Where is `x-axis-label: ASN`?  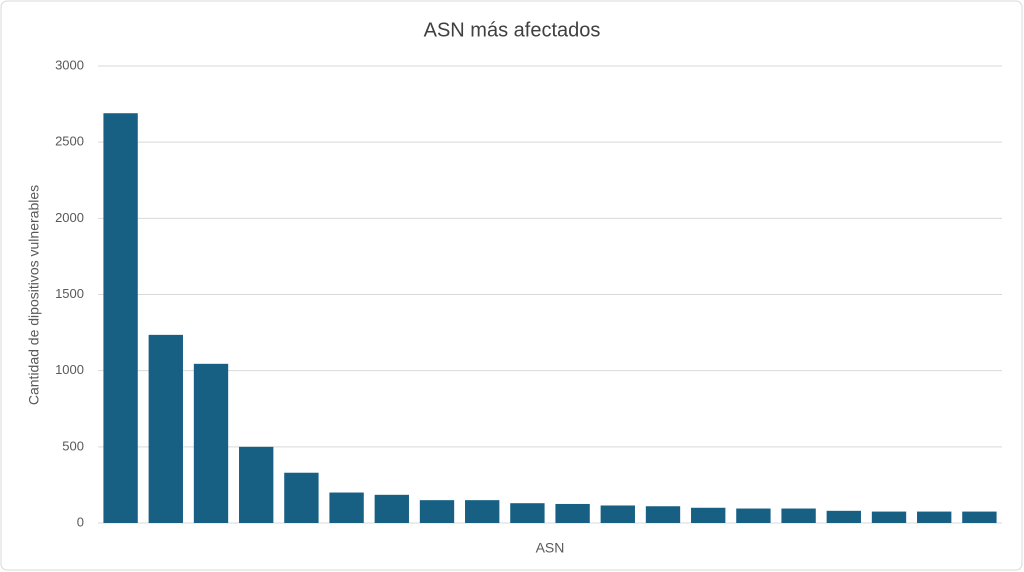
x-axis-label: ASN is located at coordinates (550, 548).